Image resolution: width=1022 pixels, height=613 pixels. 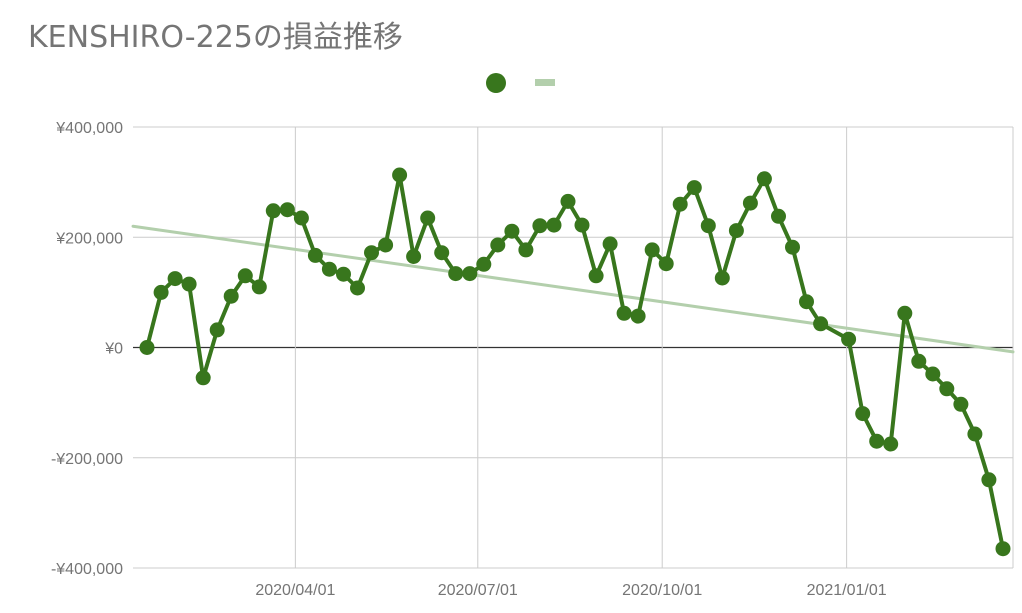 What do you see at coordinates (89, 128) in the screenshot?
I see `y-tick-label: ¥400,000` at bounding box center [89, 128].